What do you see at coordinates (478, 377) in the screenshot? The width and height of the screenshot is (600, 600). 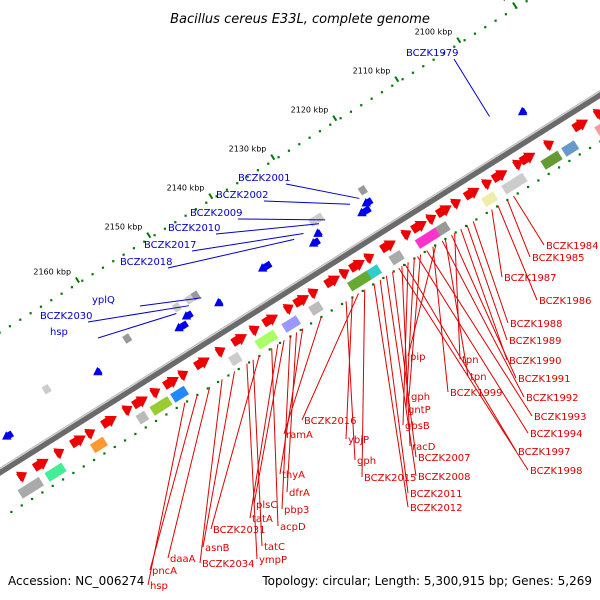 I see `bottom-gene-label: tpn` at bounding box center [478, 377].